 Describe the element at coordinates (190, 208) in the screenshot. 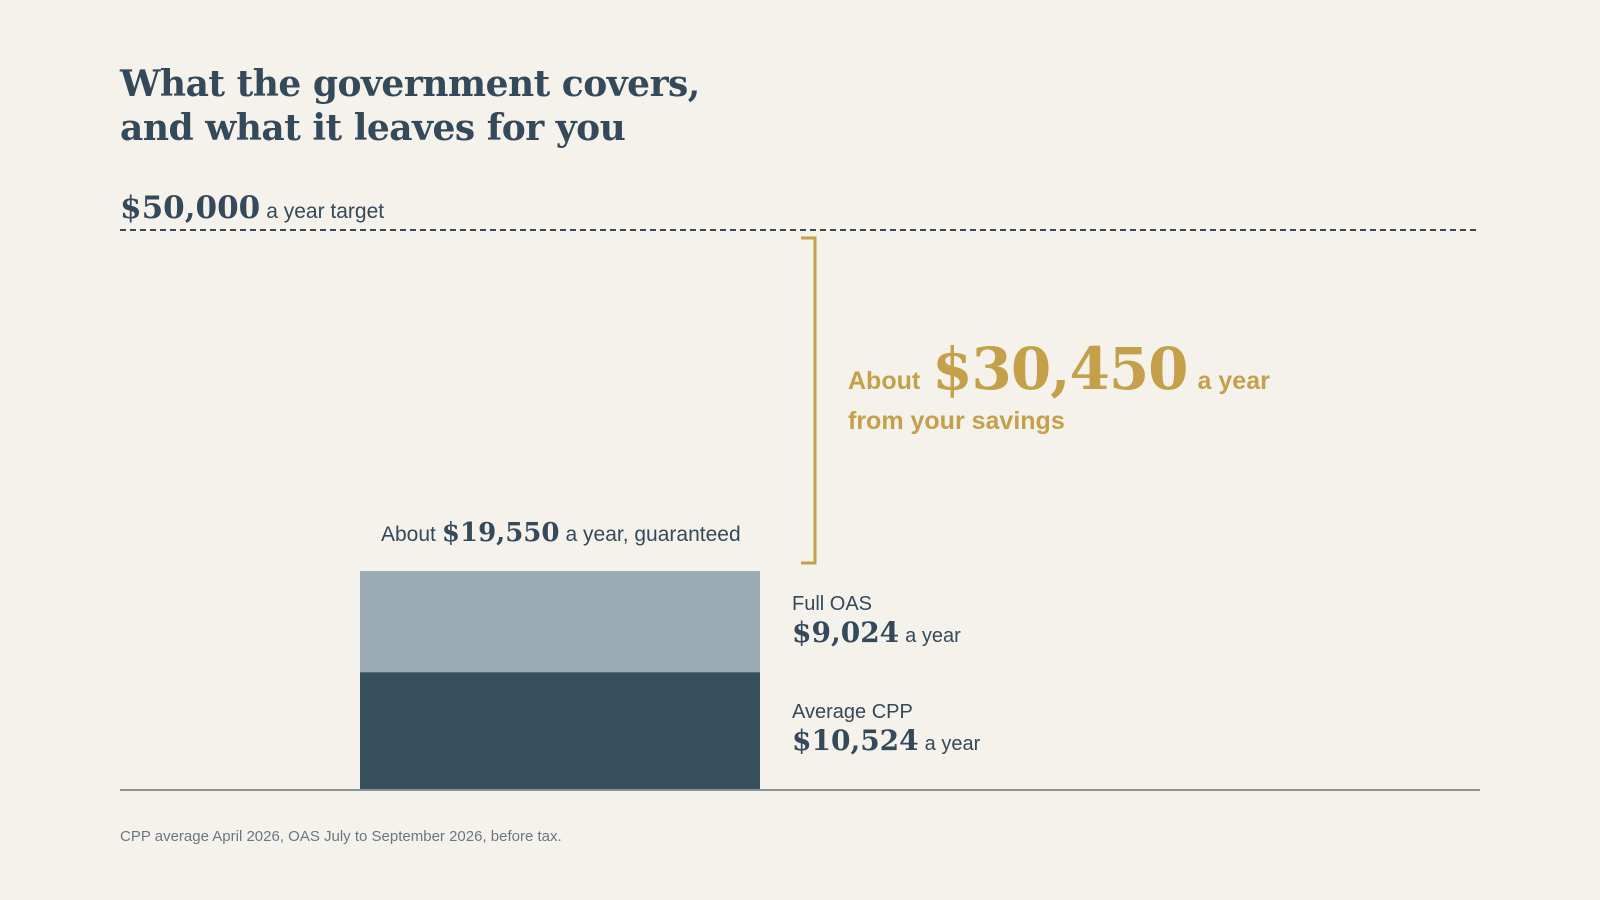

I see `target-amount: $50,000` at that location.